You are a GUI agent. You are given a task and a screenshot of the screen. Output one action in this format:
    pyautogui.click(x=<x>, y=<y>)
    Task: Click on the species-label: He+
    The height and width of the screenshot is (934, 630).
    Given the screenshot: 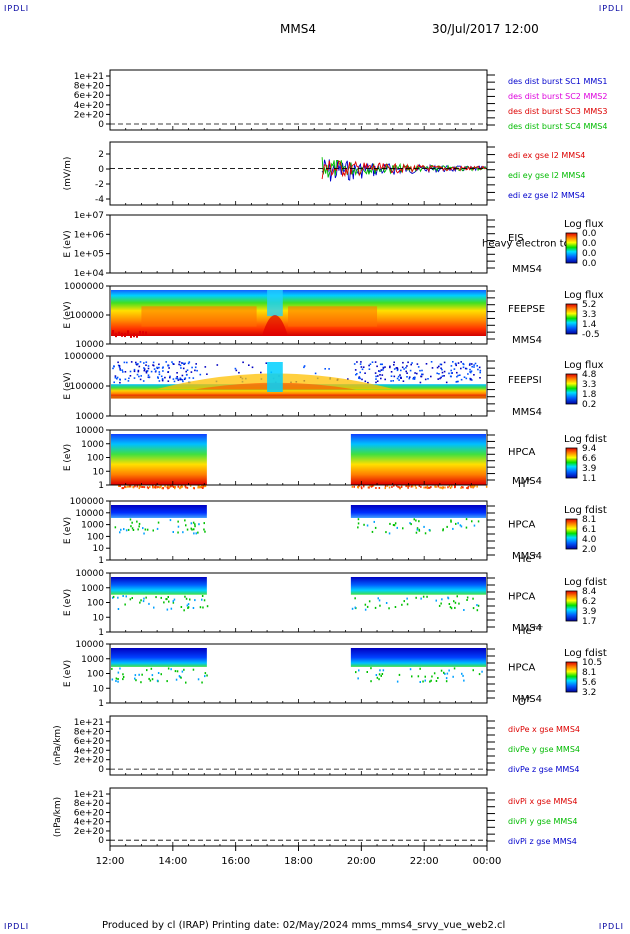 What is the action you would take?
    pyautogui.click(x=528, y=558)
    